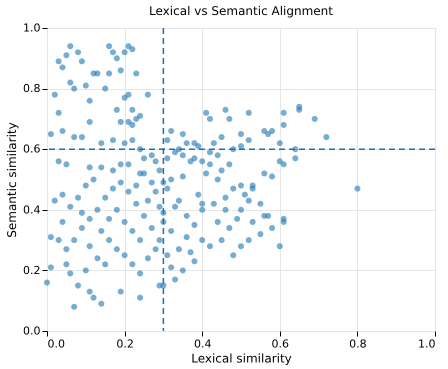 This screenshot has height=369, width=448. Describe the element at coordinates (12, 180) in the screenshot. I see `y-axis-title: Semantic similarity` at that location.